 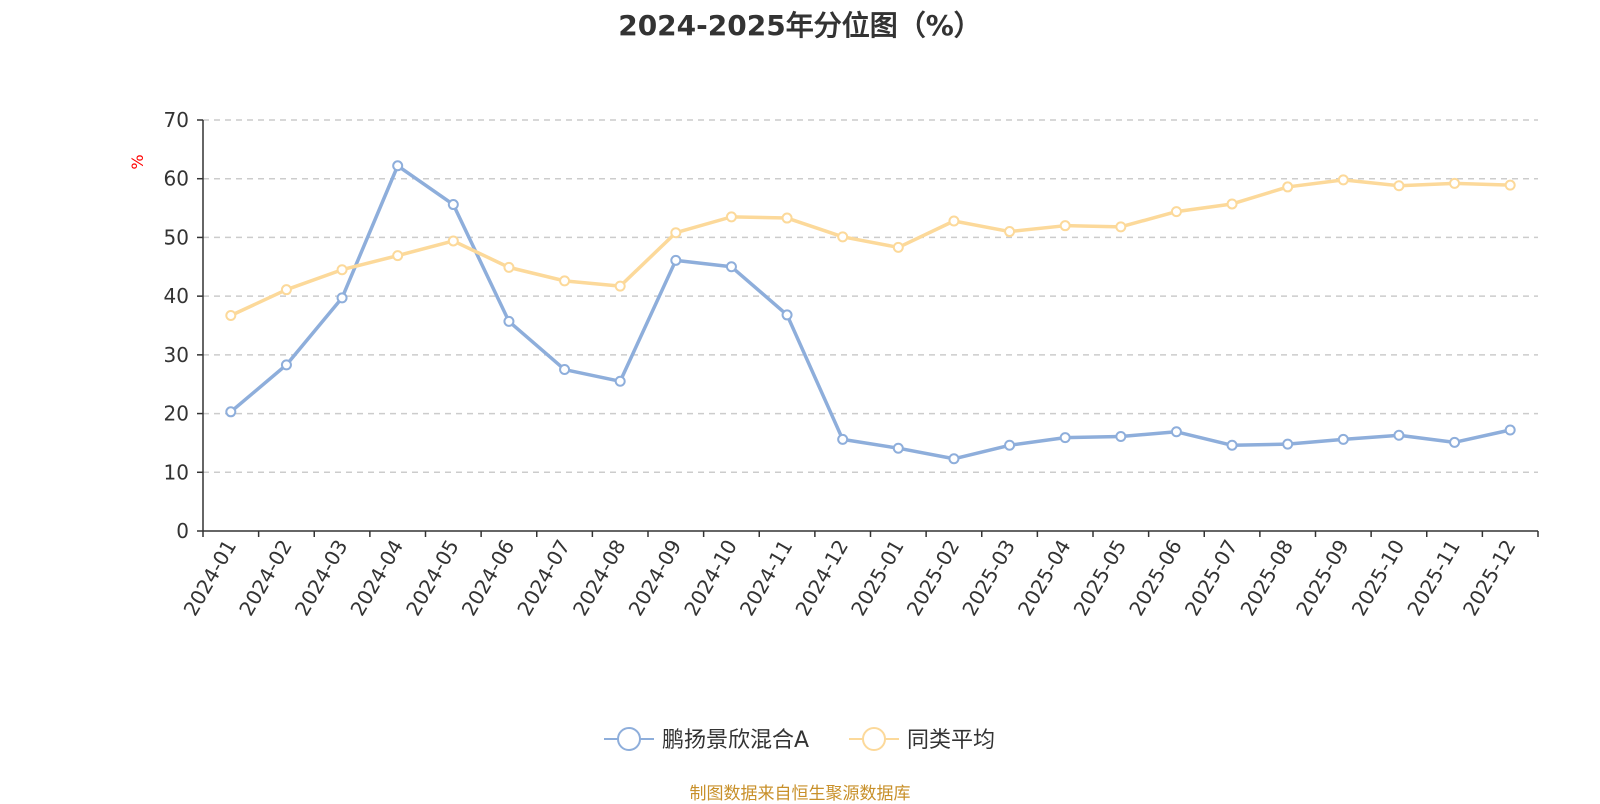 I want to click on legend-label-0: 鹏扬景欣混合A, so click(x=735, y=740).